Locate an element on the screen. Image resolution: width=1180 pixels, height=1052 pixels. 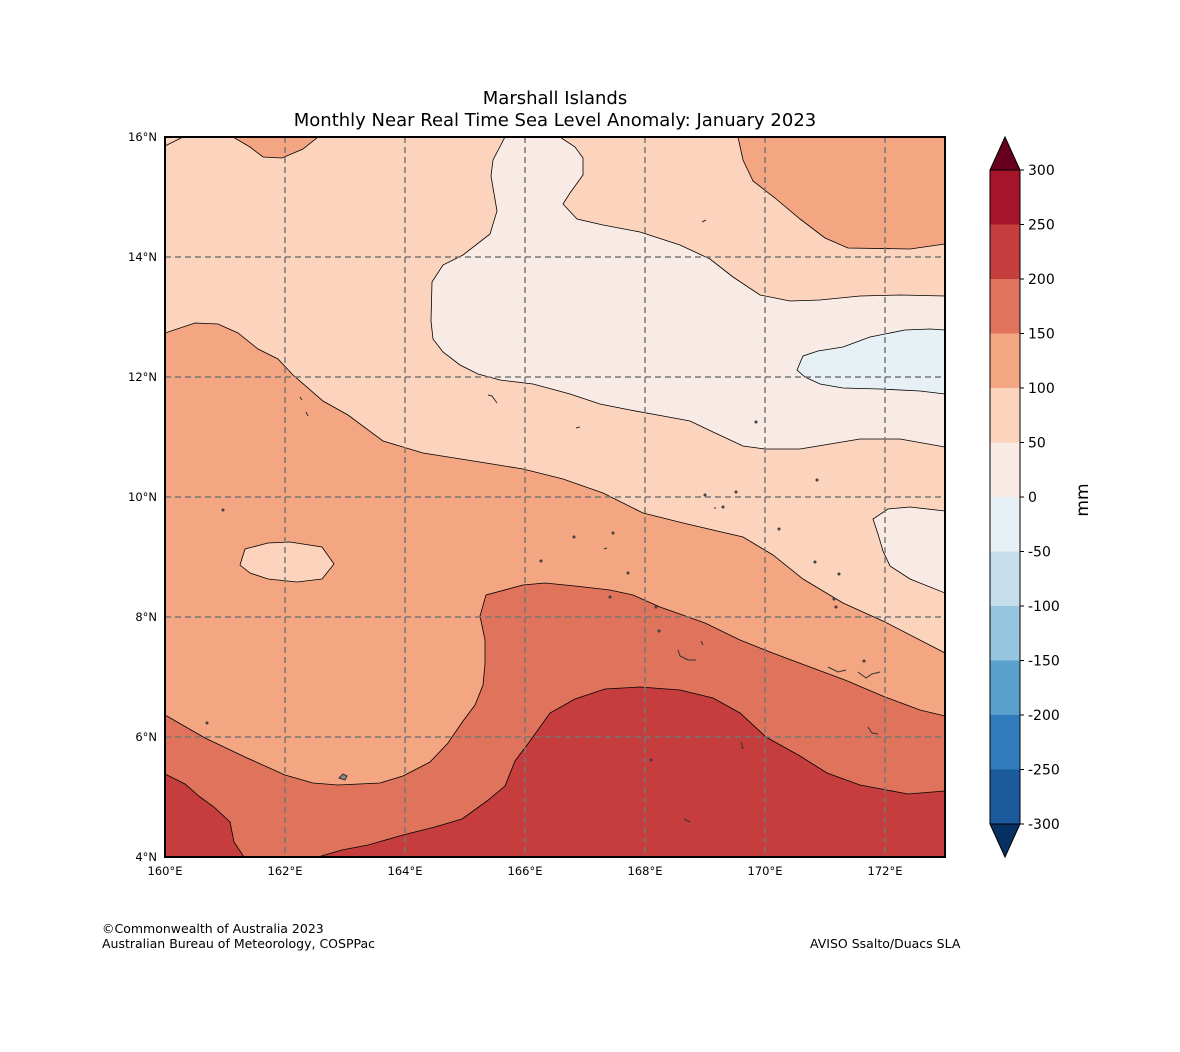
lat-tick-label: 8°N is located at coordinates (146, 617).